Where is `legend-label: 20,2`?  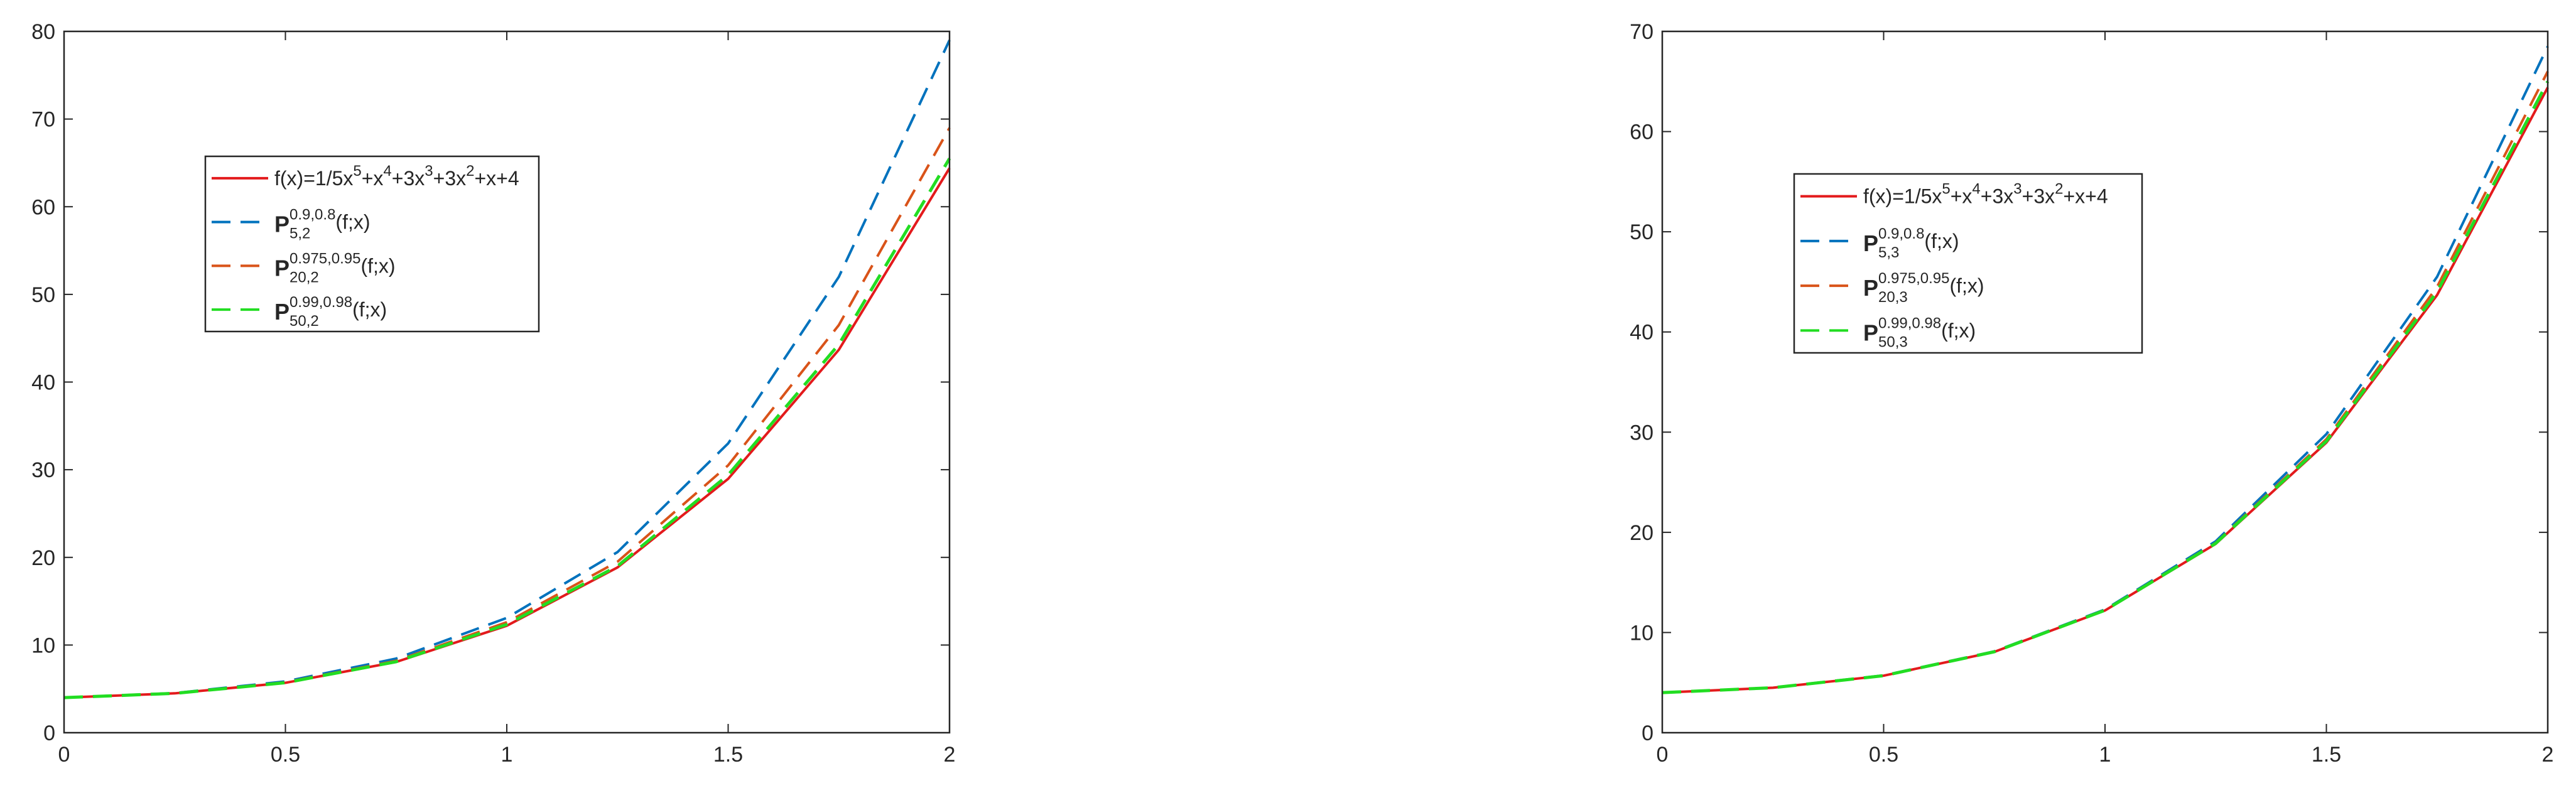
legend-label: 20,2 is located at coordinates (304, 277).